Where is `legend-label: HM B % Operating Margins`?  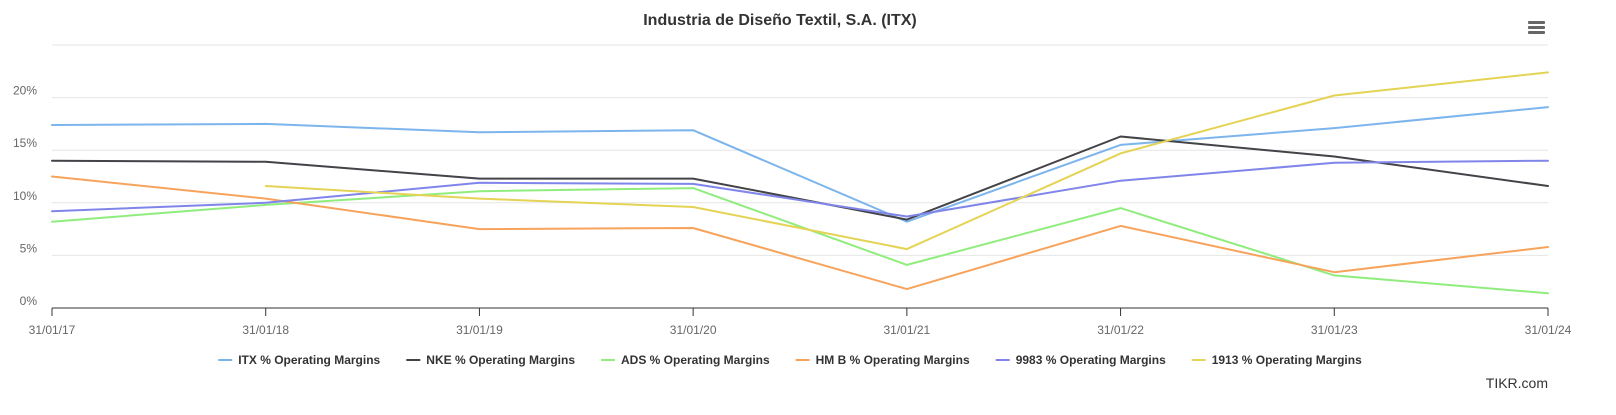
legend-label: HM B % Operating Margins is located at coordinates (893, 360).